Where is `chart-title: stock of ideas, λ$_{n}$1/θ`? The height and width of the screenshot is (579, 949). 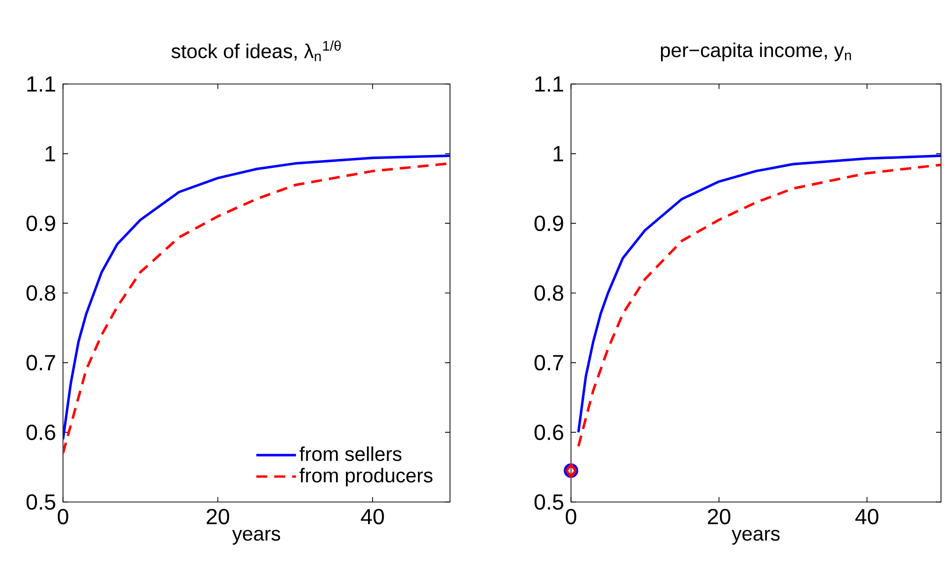 chart-title: stock of ideas, λ$_{n}$1/θ is located at coordinates (256, 51).